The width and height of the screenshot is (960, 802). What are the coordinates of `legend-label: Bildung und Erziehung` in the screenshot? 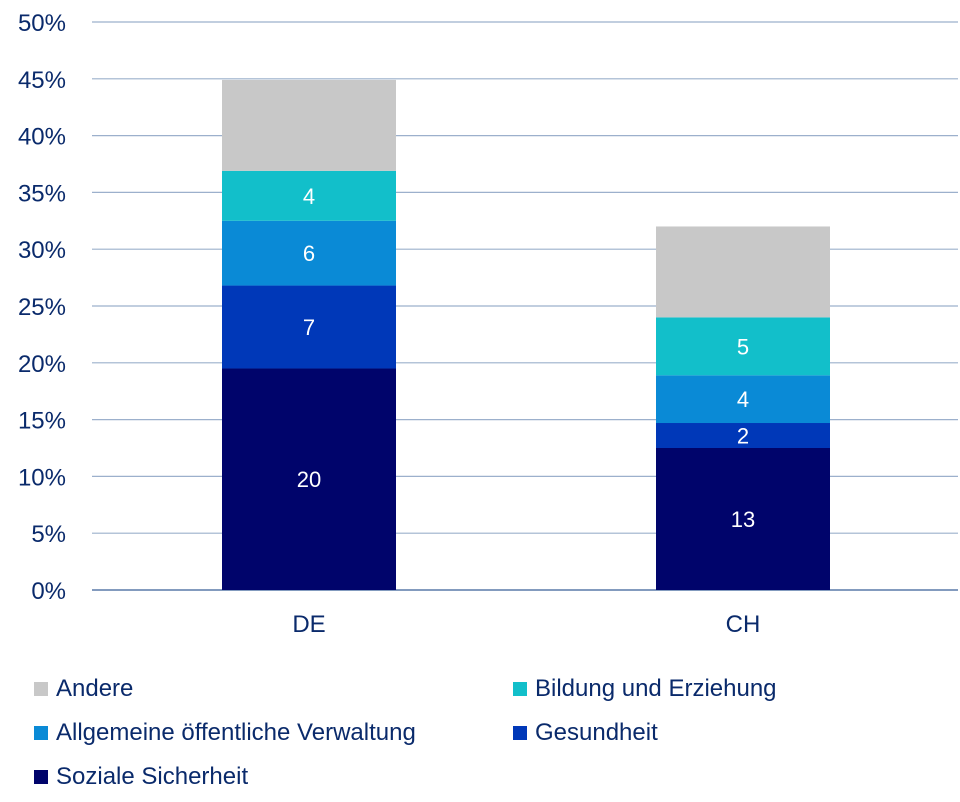 It's located at (656, 688).